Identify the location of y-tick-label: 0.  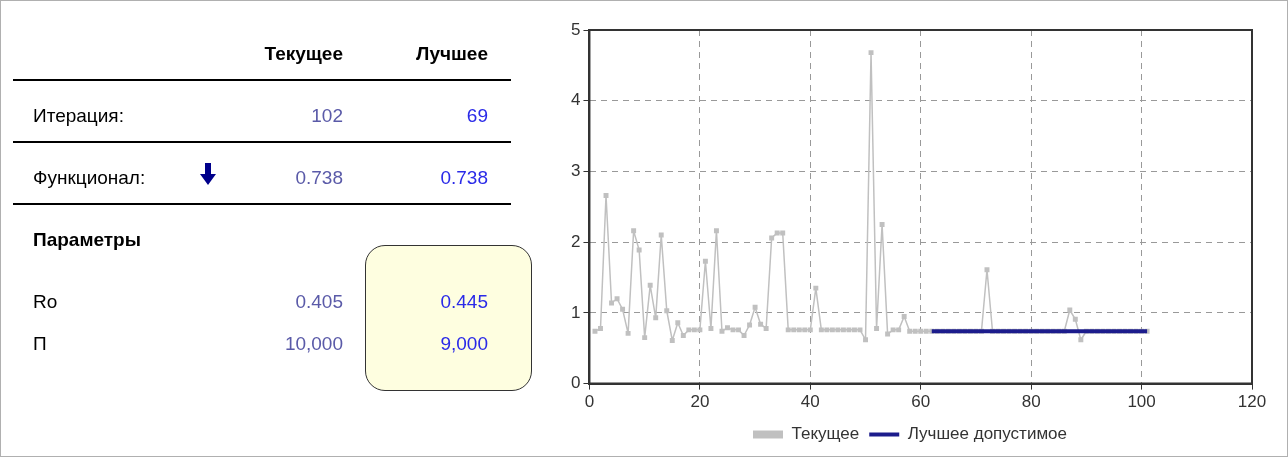
(575, 383).